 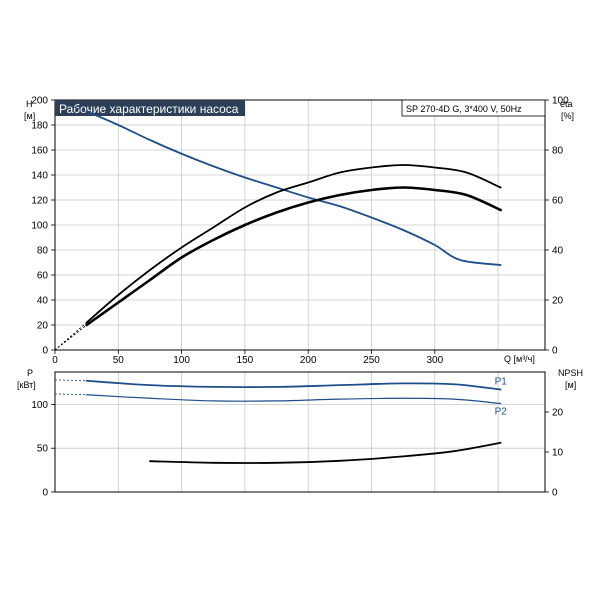 What do you see at coordinates (45, 493) in the screenshot?
I see `lower-left-tick-label-0: 0` at bounding box center [45, 493].